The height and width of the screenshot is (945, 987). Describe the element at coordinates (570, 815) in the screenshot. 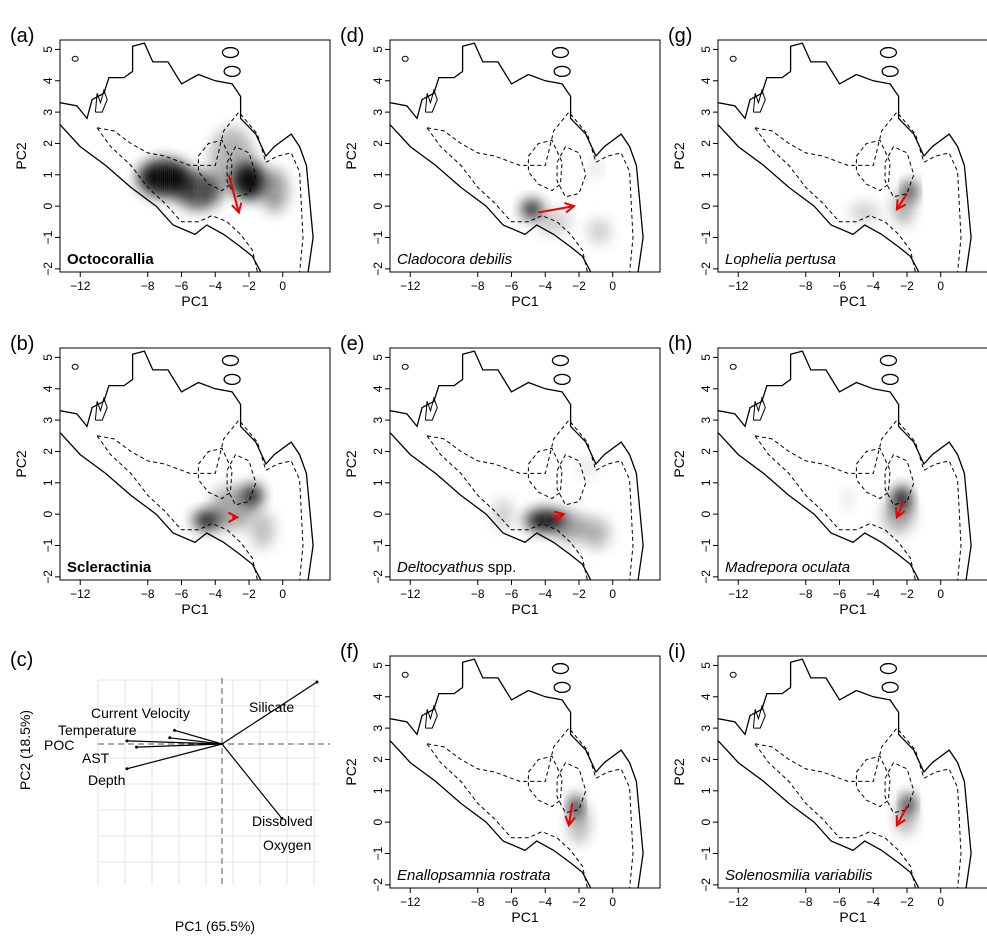

I see `niche-shift-arrow` at that location.